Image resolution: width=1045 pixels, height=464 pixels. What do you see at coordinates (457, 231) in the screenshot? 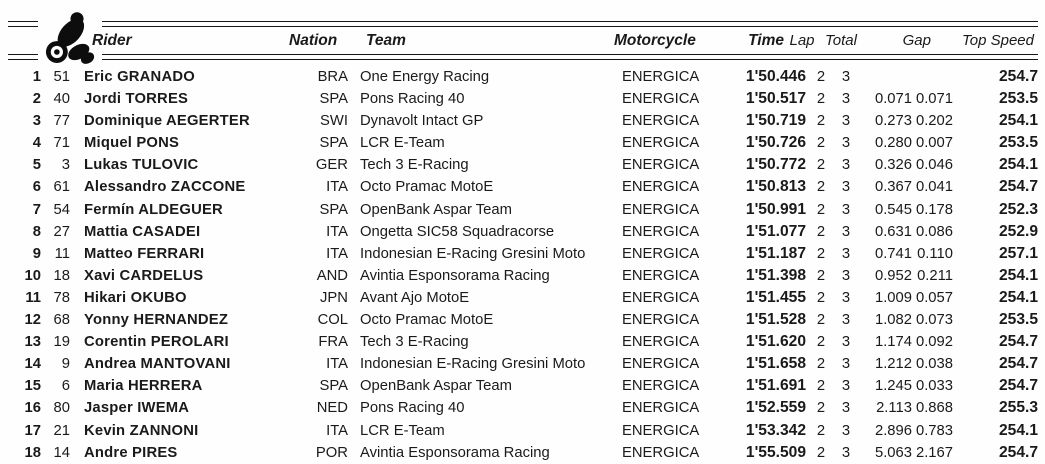
I see `team-cell: Ongetta SIC58 Squadracorse` at bounding box center [457, 231].